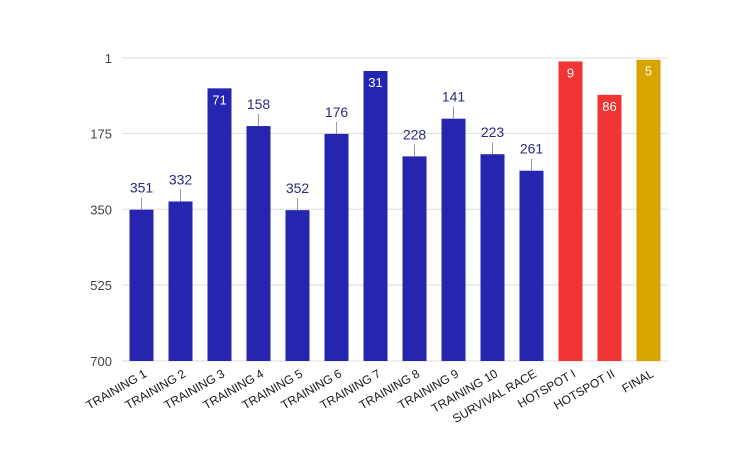 The width and height of the screenshot is (750, 467). I want to click on data-label: 261, so click(532, 149).